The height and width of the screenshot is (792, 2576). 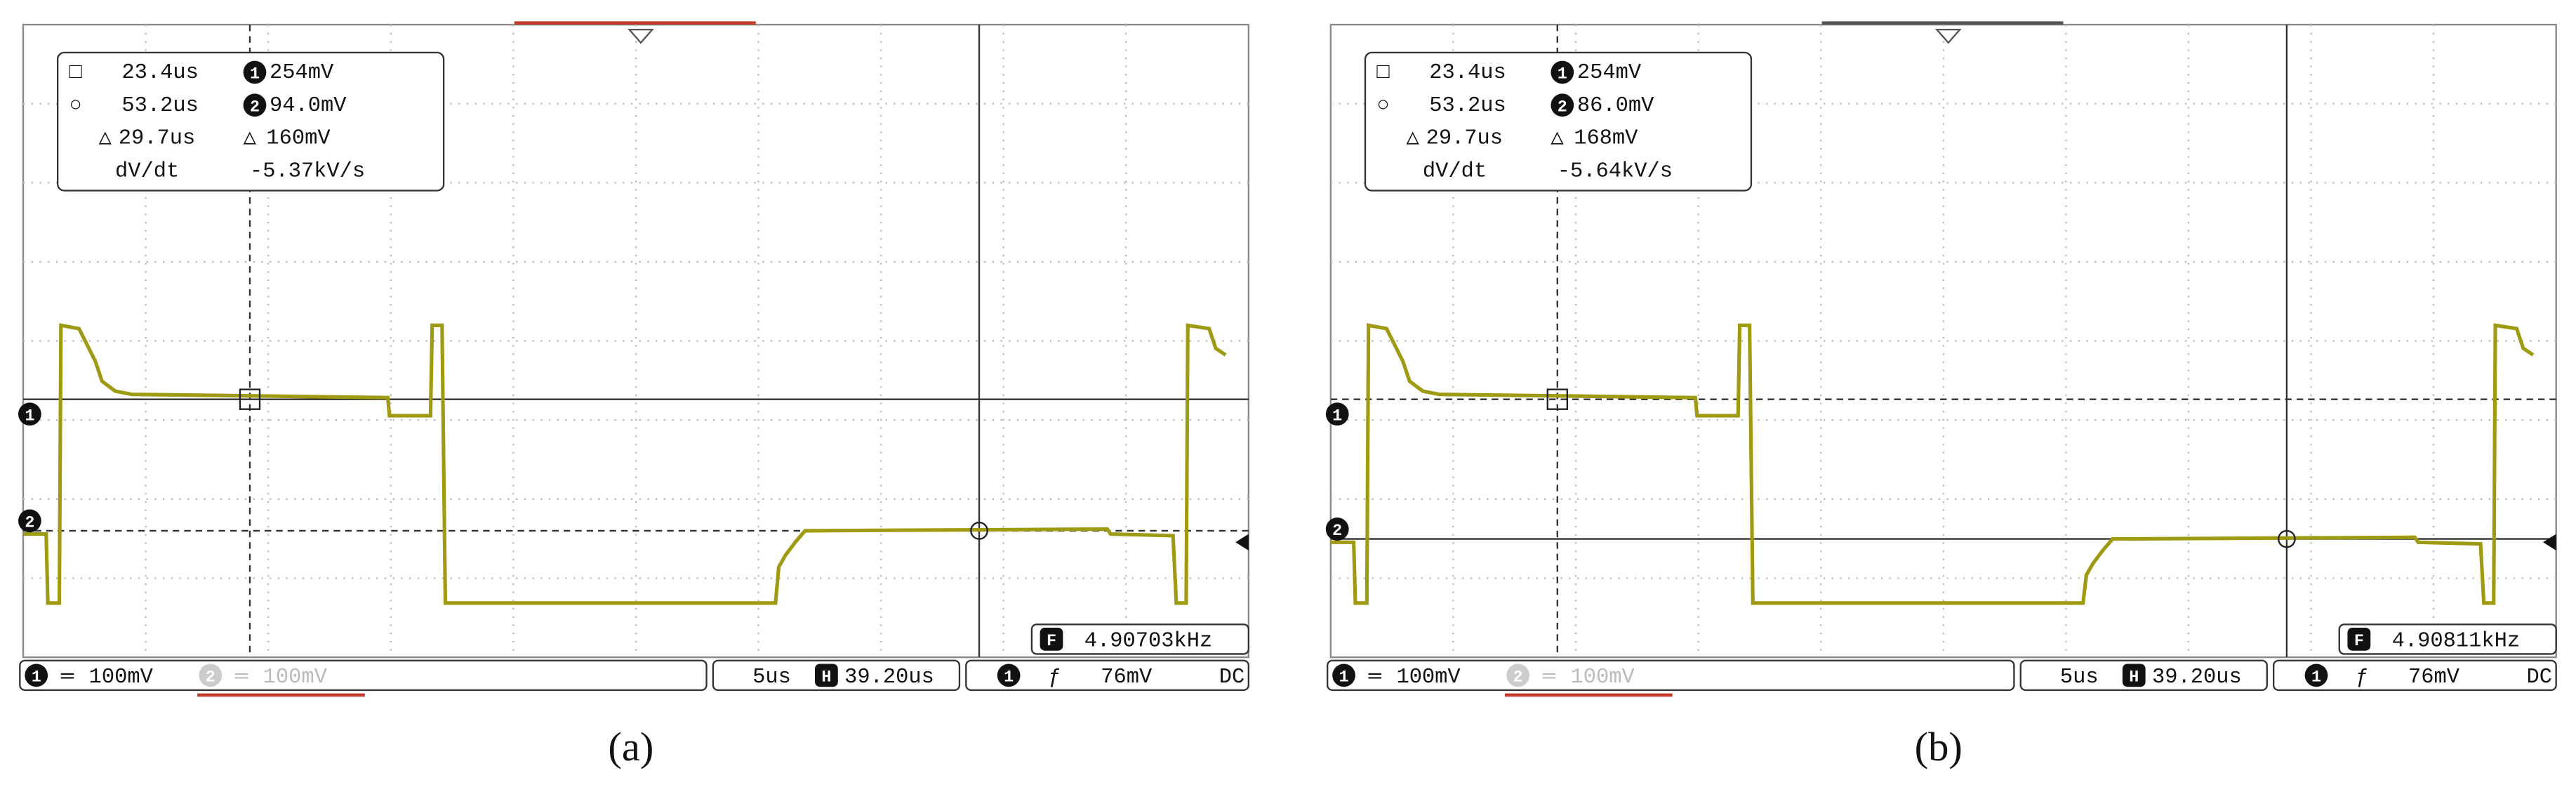 What do you see at coordinates (299, 139) in the screenshot?
I see `readout-volt: 160mV` at bounding box center [299, 139].